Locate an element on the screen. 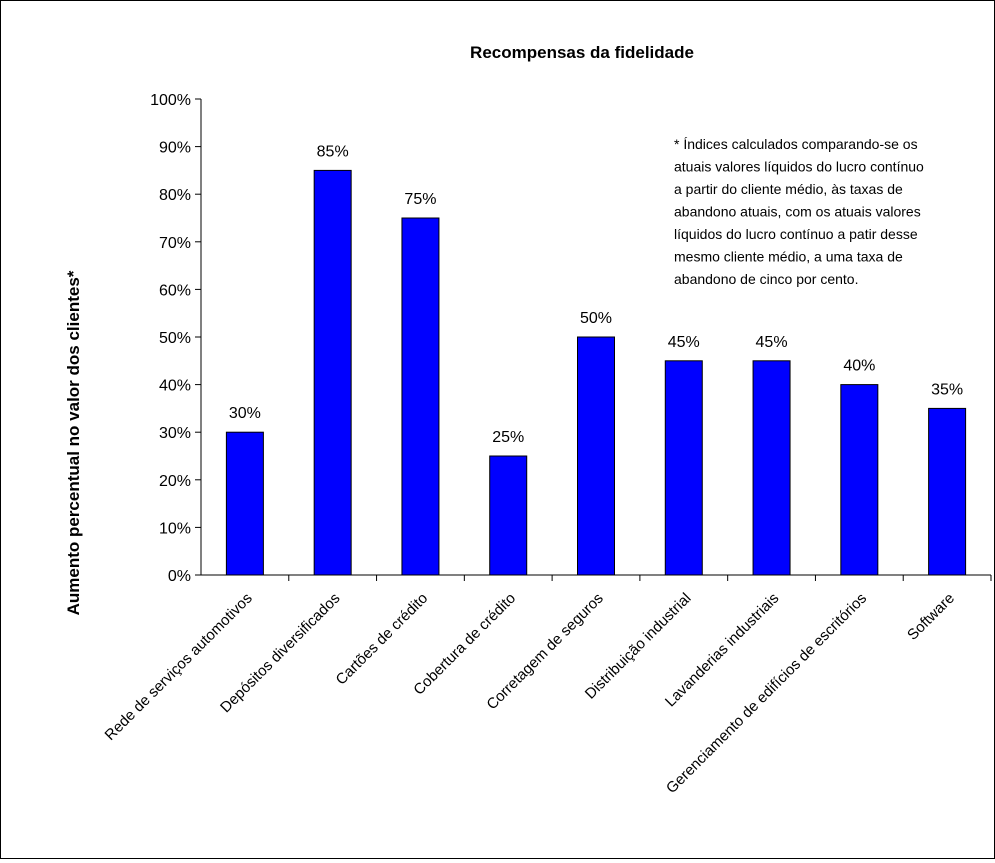  x-tick-label: Rede de serviços automotivos is located at coordinates (179, 667).